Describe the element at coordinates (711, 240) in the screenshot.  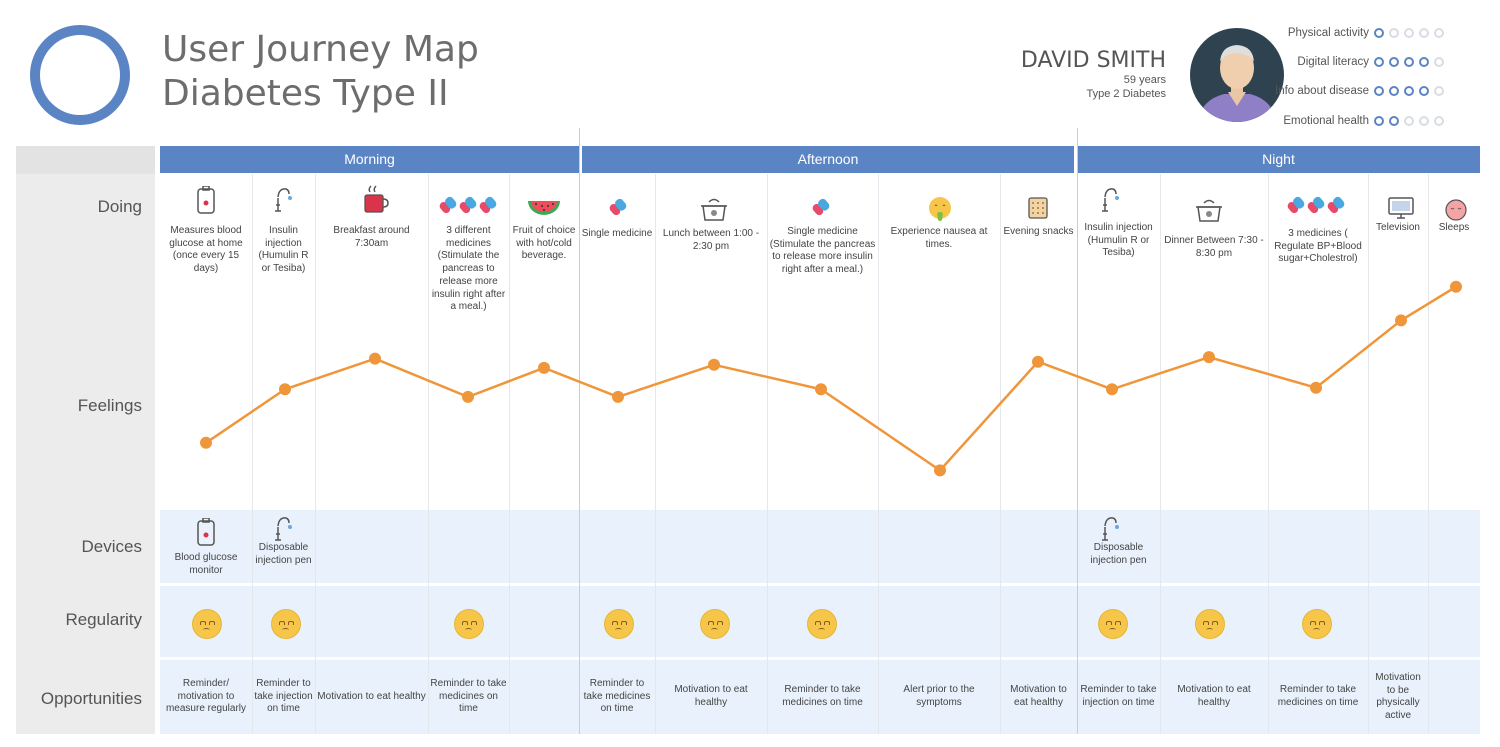
I see `doing-step-text: Lunch between 1:00 - 2:30 pm` at that location.